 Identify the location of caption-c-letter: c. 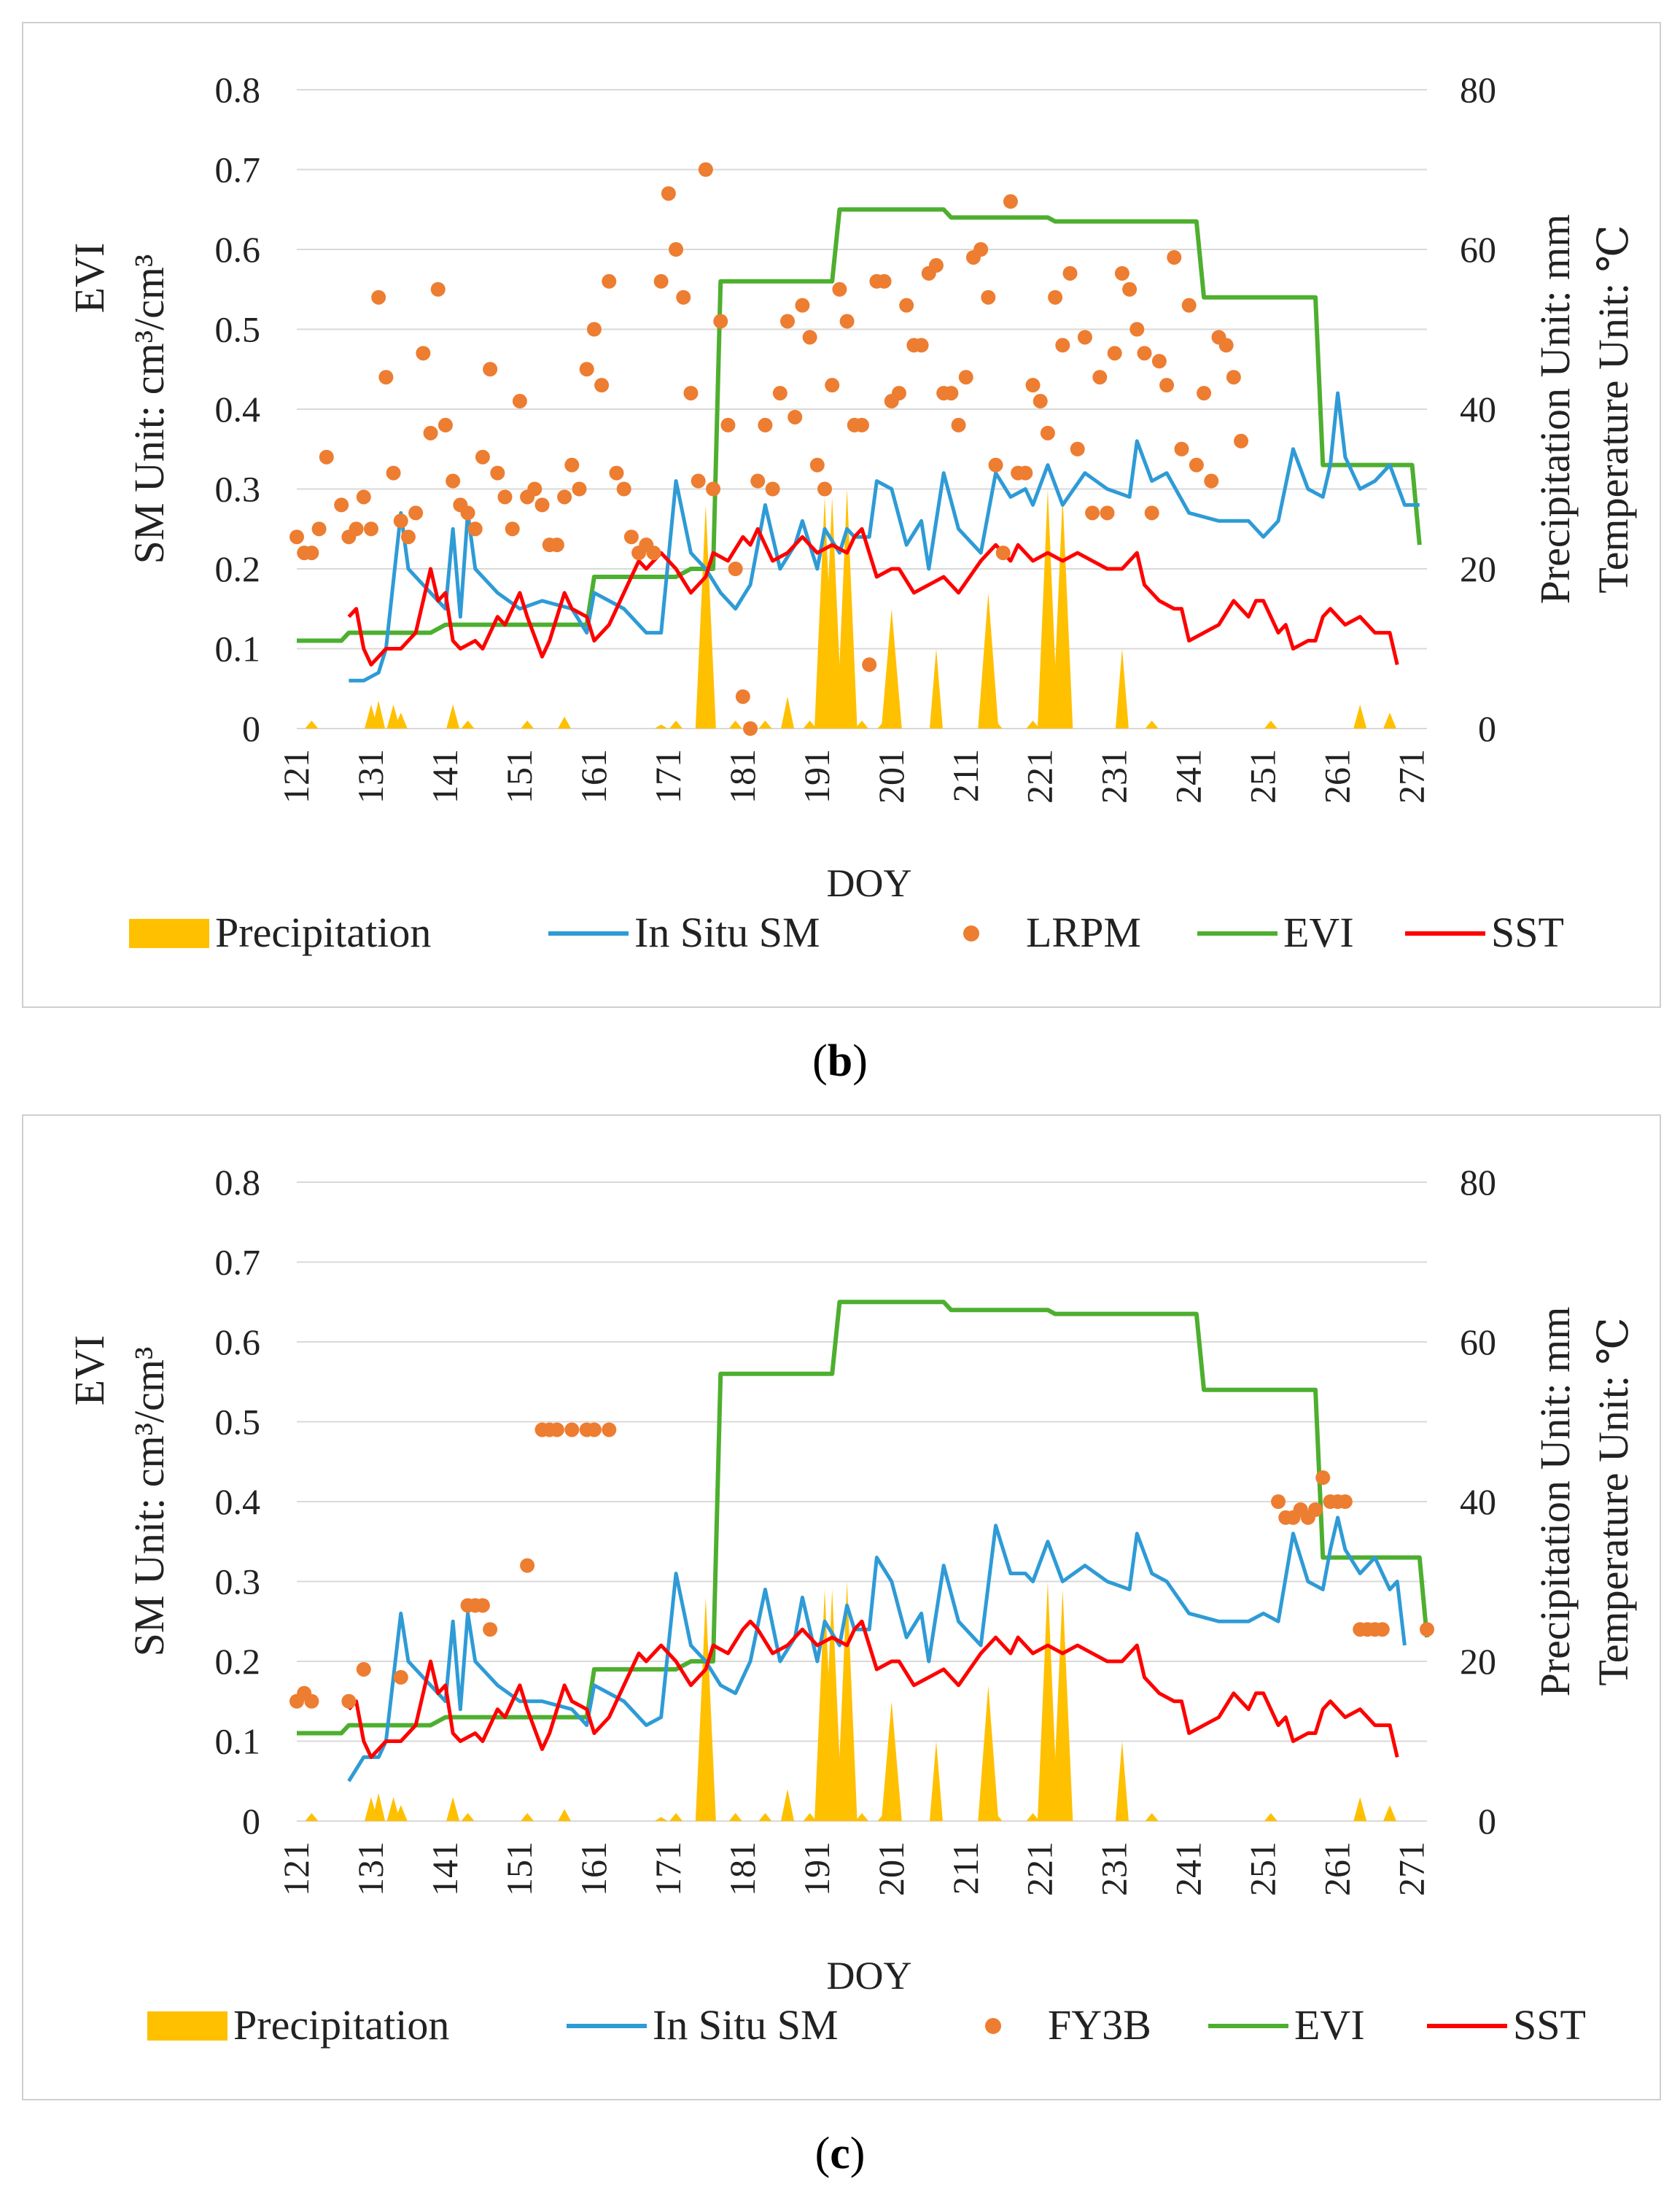
(840, 2153).